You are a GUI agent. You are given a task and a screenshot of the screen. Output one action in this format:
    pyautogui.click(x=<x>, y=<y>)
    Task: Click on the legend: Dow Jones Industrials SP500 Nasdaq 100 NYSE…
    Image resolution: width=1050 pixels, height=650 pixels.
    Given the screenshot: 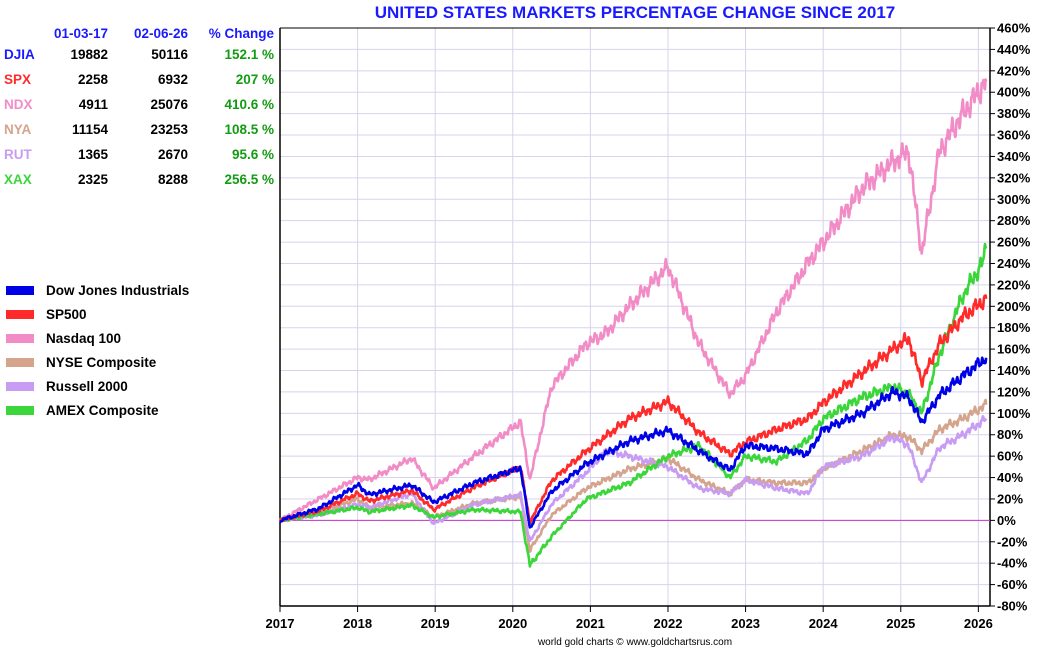 What is the action you would take?
    pyautogui.click(x=97, y=350)
    